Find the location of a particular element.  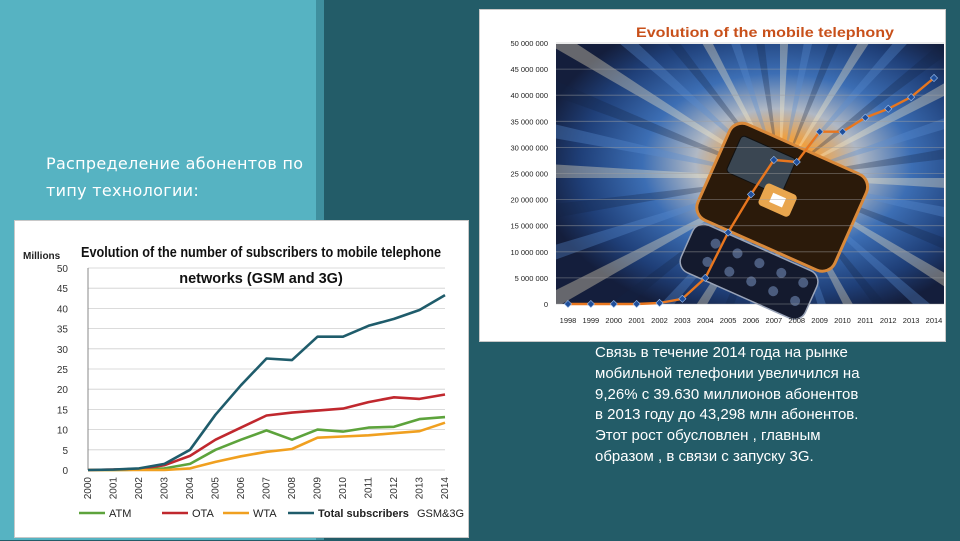

series-line-total-subscribers is located at coordinates (266, 382).